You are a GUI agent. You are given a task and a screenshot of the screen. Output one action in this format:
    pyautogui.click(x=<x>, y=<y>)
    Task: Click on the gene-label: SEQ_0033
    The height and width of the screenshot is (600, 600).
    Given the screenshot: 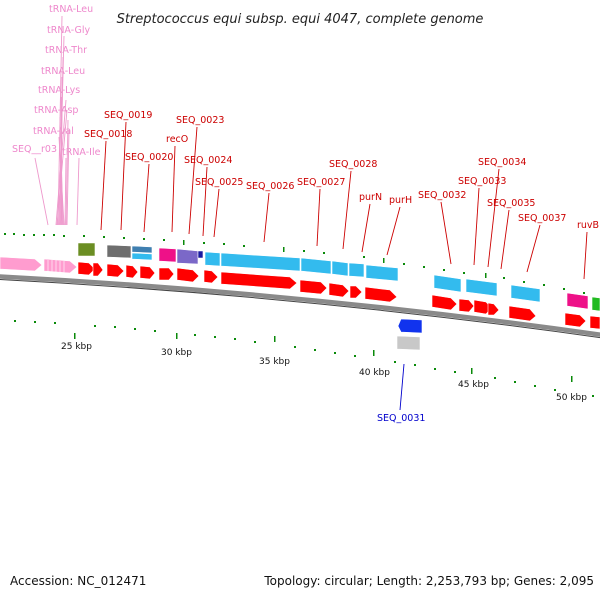 What is the action you would take?
    pyautogui.click(x=482, y=181)
    